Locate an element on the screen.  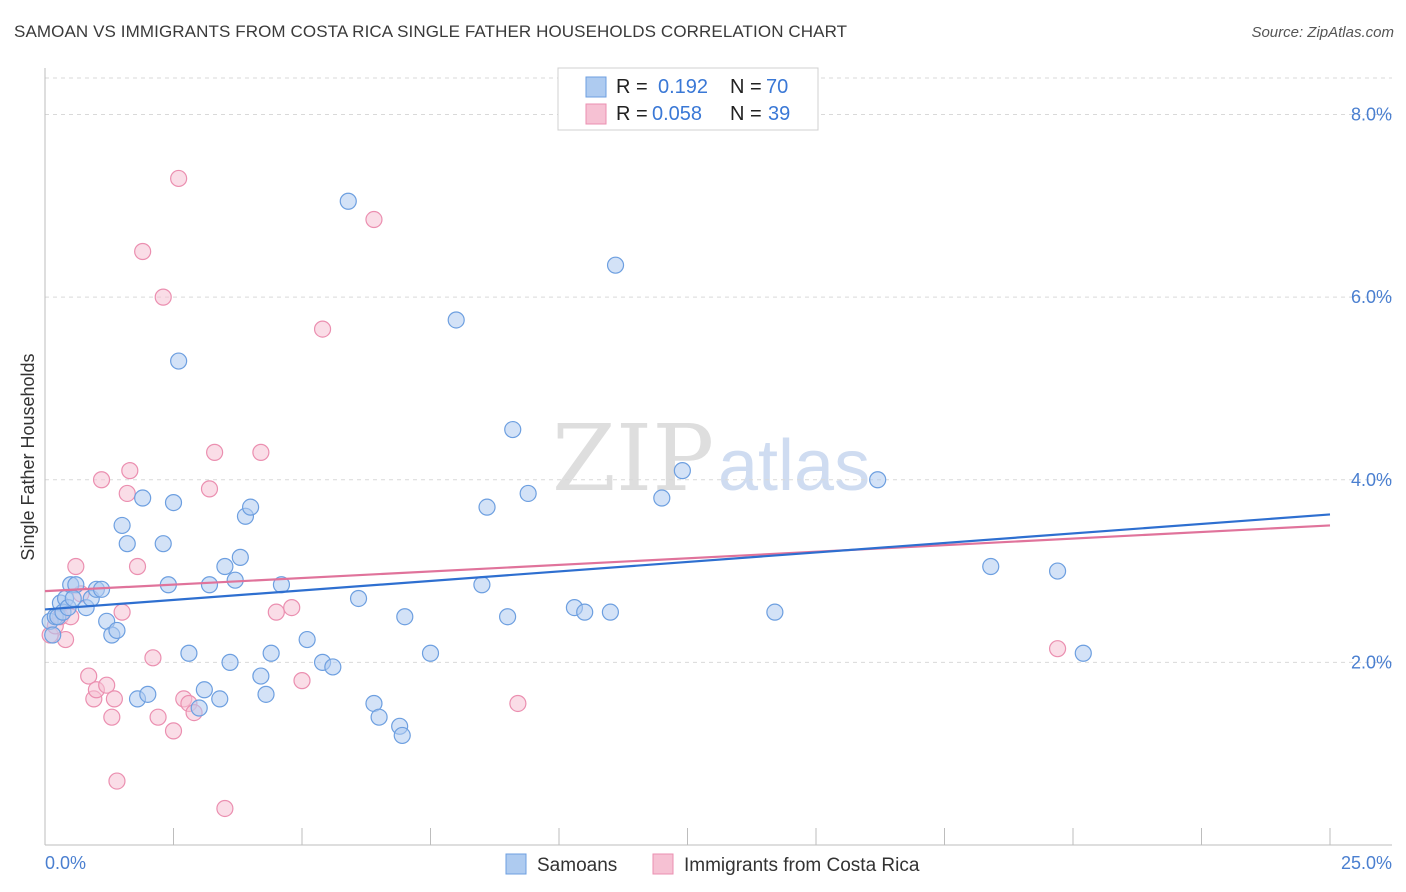
legend-r-value-2: 0.058 is located at coordinates (677, 114).